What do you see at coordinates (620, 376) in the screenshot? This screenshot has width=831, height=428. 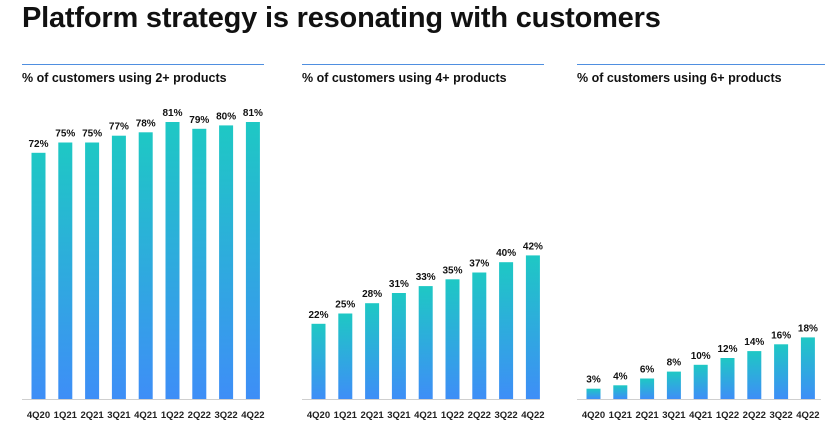 I see `data-label: 4%` at bounding box center [620, 376].